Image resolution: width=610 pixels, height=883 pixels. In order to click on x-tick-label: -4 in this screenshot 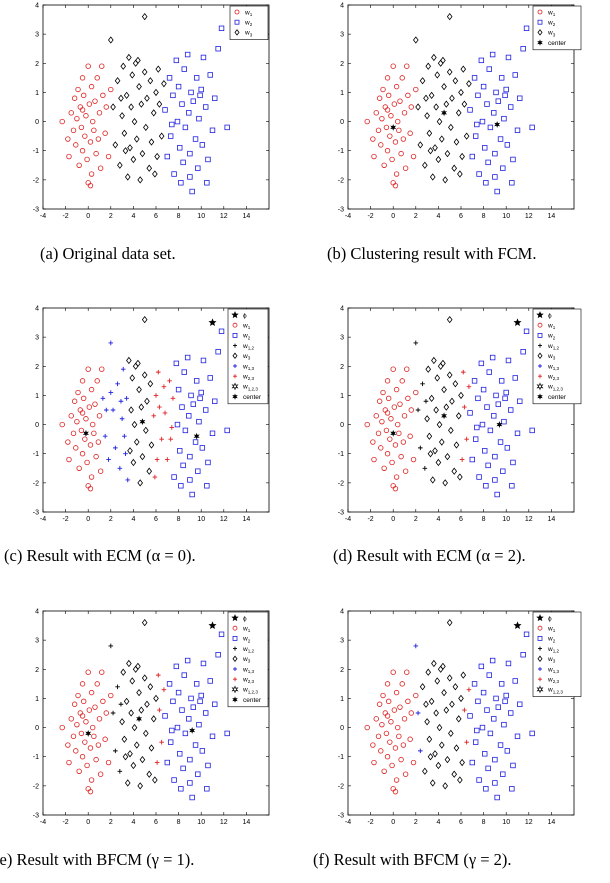, I will do `click(43, 822)`.